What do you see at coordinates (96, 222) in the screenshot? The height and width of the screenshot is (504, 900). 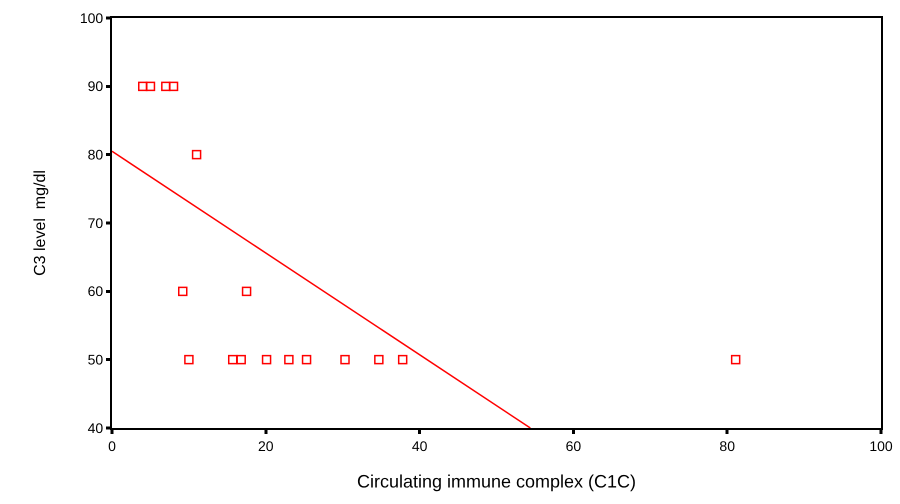 I see `y-tick-label: 70` at bounding box center [96, 222].